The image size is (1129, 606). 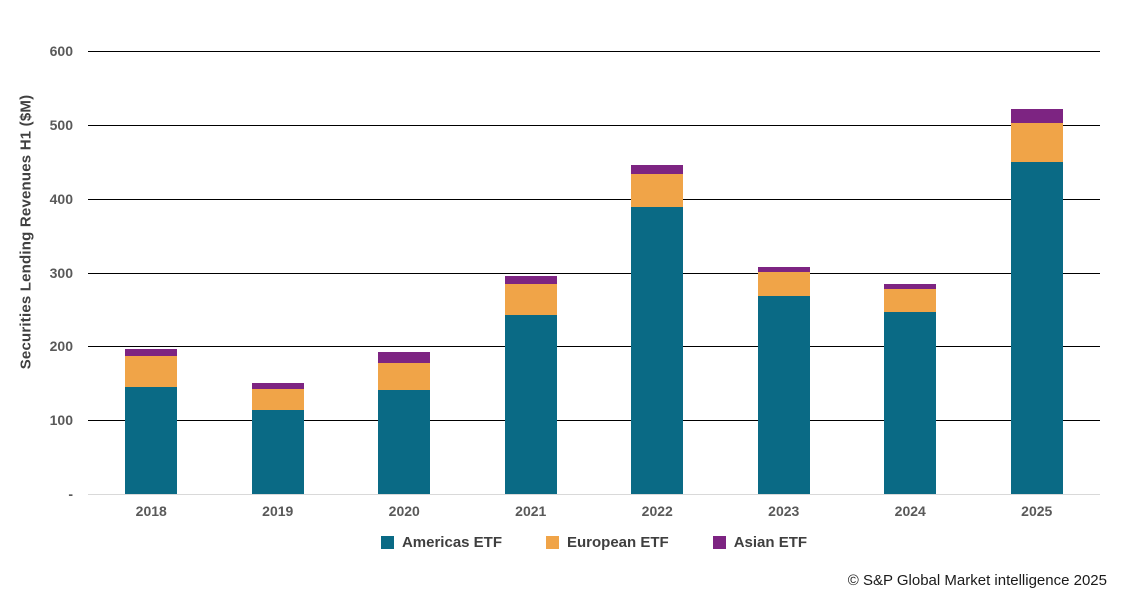 What do you see at coordinates (61, 420) in the screenshot?
I see `y-tick-label-100: 100` at bounding box center [61, 420].